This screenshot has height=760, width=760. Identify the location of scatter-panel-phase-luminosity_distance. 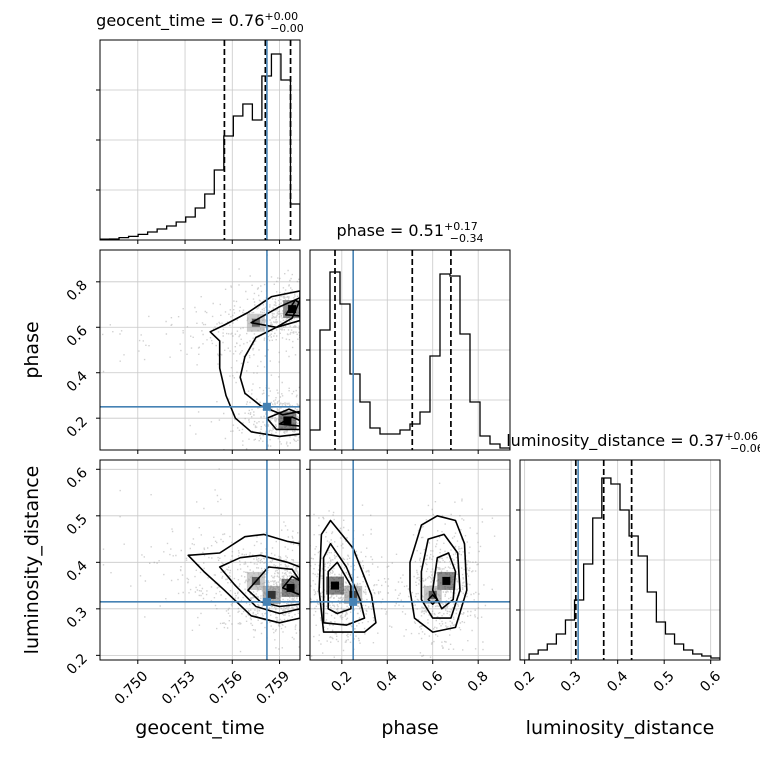
(408, 561).